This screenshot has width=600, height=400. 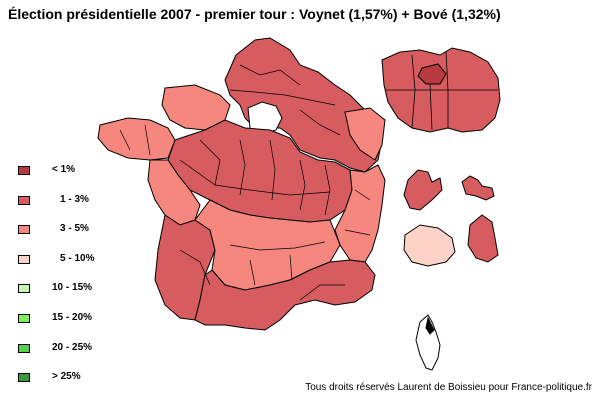 What do you see at coordinates (428, 342) in the screenshot?
I see `corsica` at bounding box center [428, 342].